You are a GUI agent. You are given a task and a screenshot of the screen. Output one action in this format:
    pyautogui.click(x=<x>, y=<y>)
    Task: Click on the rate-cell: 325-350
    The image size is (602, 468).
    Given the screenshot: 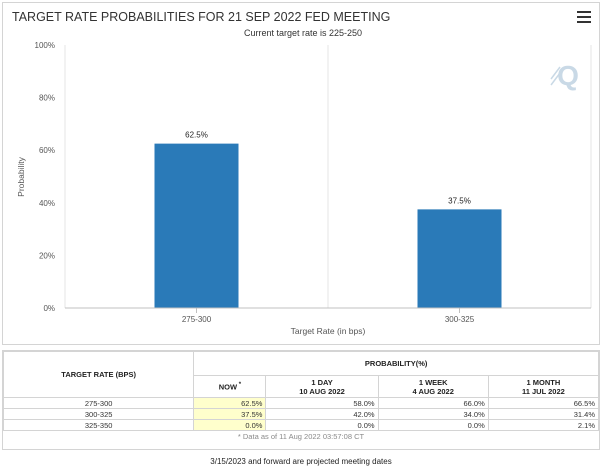 What is the action you would take?
    pyautogui.click(x=98, y=425)
    